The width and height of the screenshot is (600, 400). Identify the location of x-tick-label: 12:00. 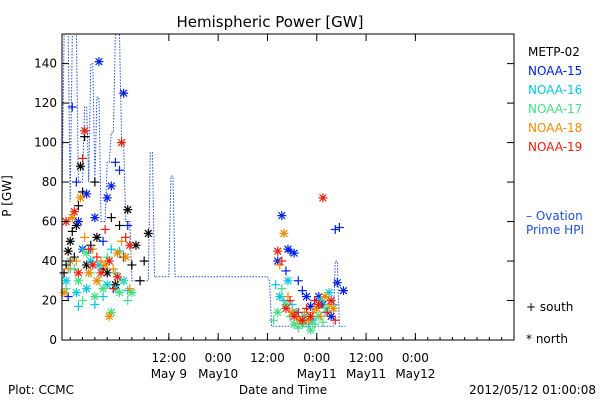
(366, 358).